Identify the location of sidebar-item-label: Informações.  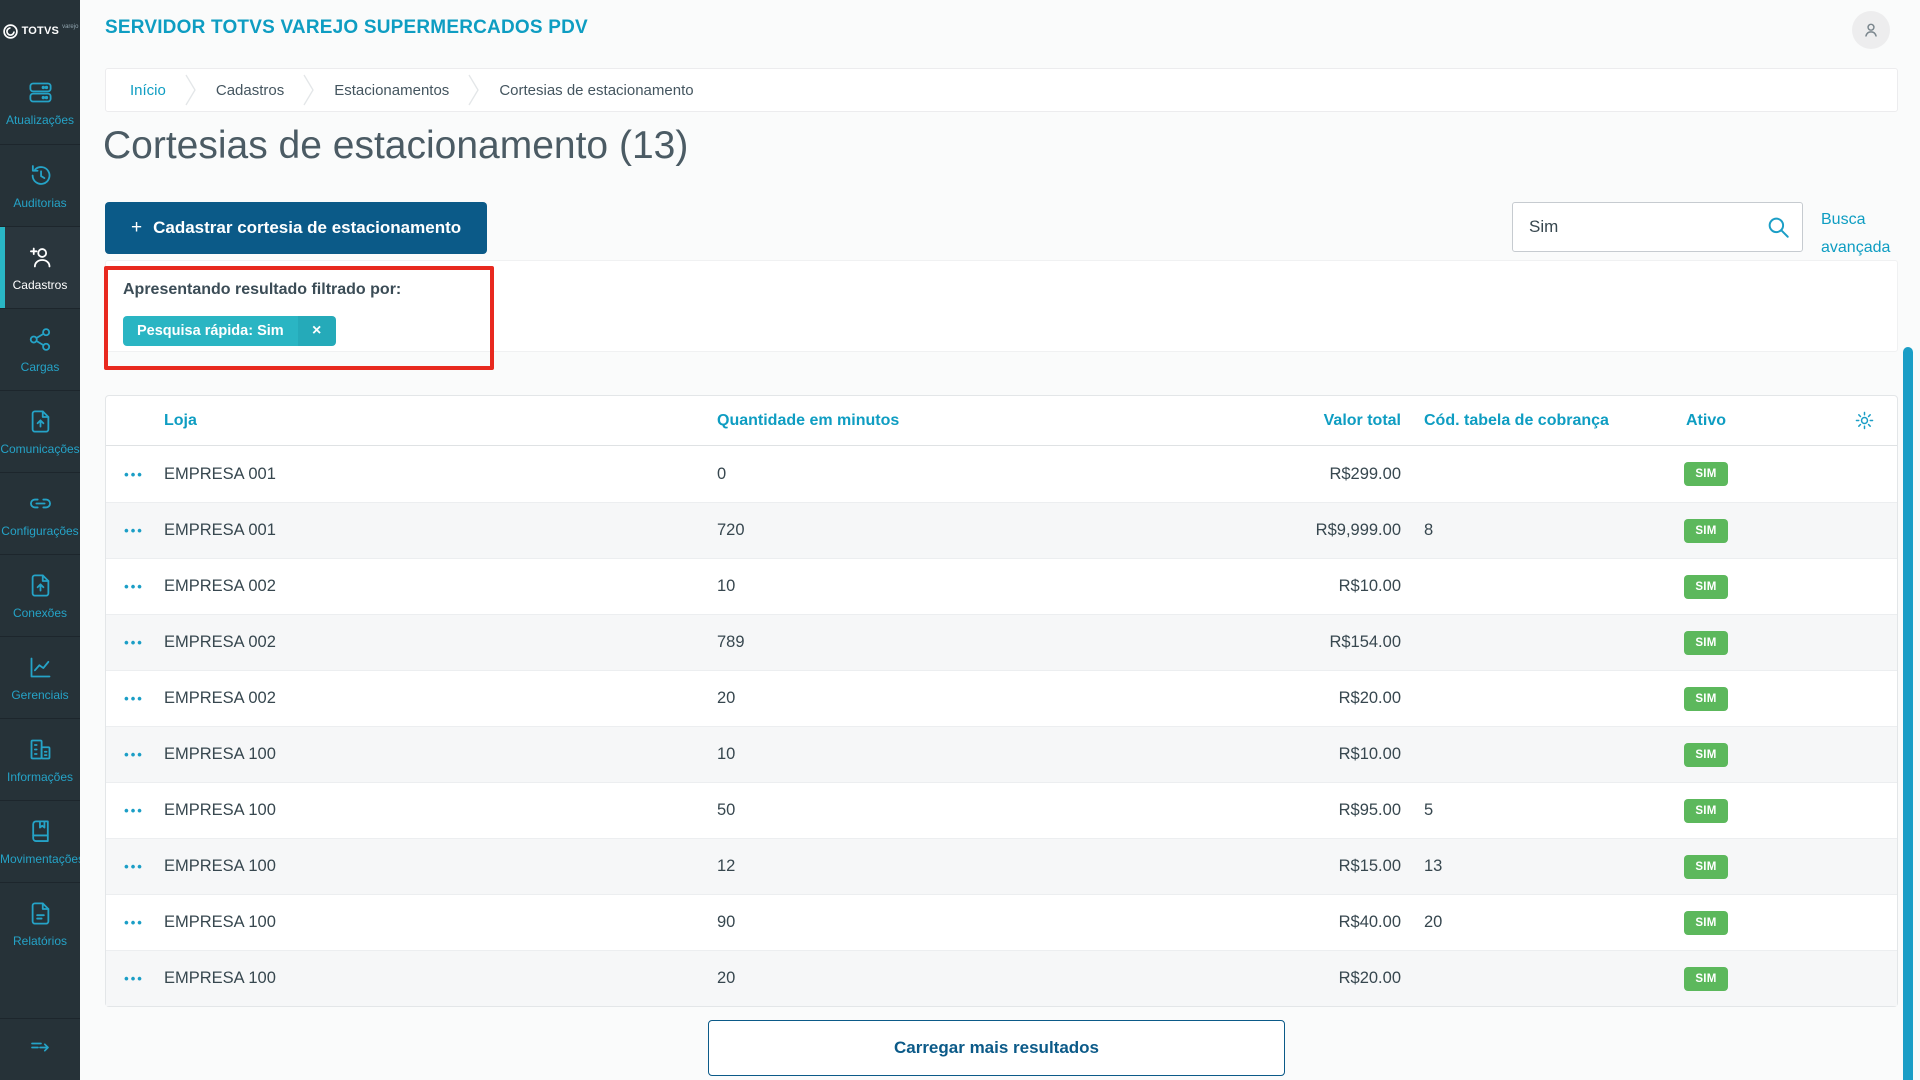
(40, 776).